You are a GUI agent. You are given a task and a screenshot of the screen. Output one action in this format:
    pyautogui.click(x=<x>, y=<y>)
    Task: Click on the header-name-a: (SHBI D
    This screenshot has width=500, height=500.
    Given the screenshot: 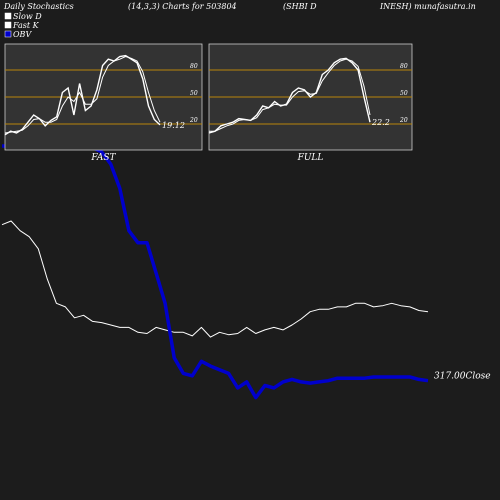 What is the action you would take?
    pyautogui.click(x=300, y=6)
    